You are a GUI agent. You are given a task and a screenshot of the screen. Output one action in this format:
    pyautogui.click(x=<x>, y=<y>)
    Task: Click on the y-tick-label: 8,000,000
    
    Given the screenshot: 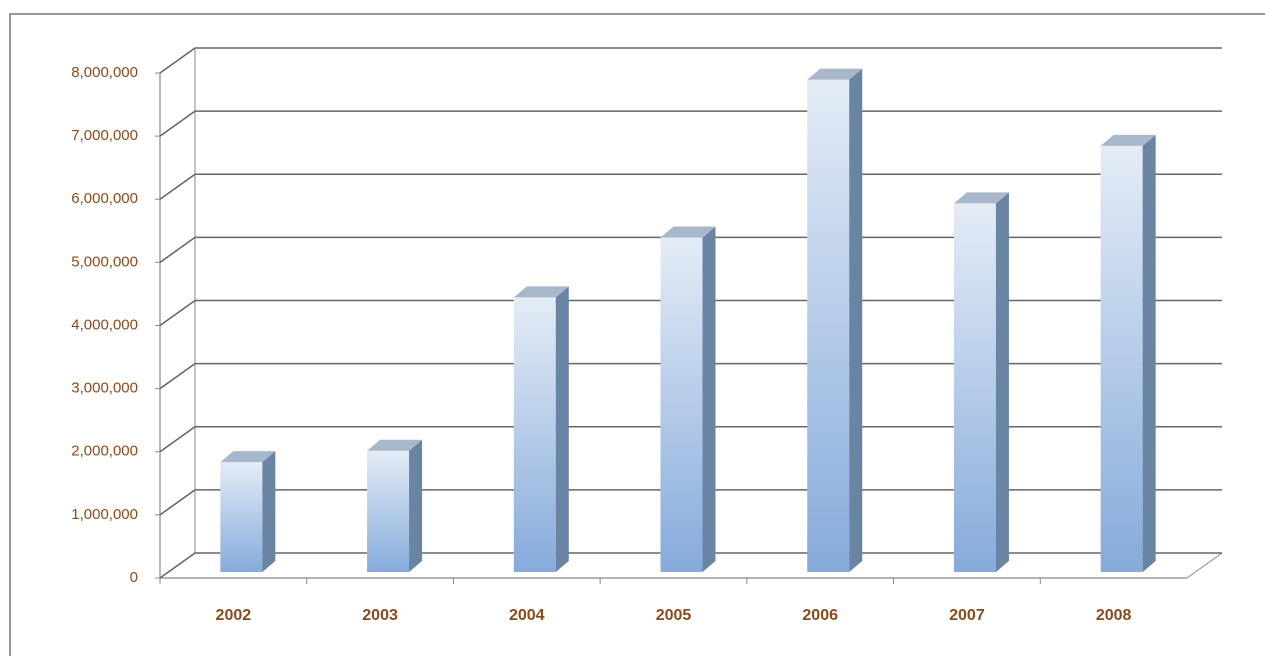 What is the action you would take?
    pyautogui.click(x=104, y=72)
    